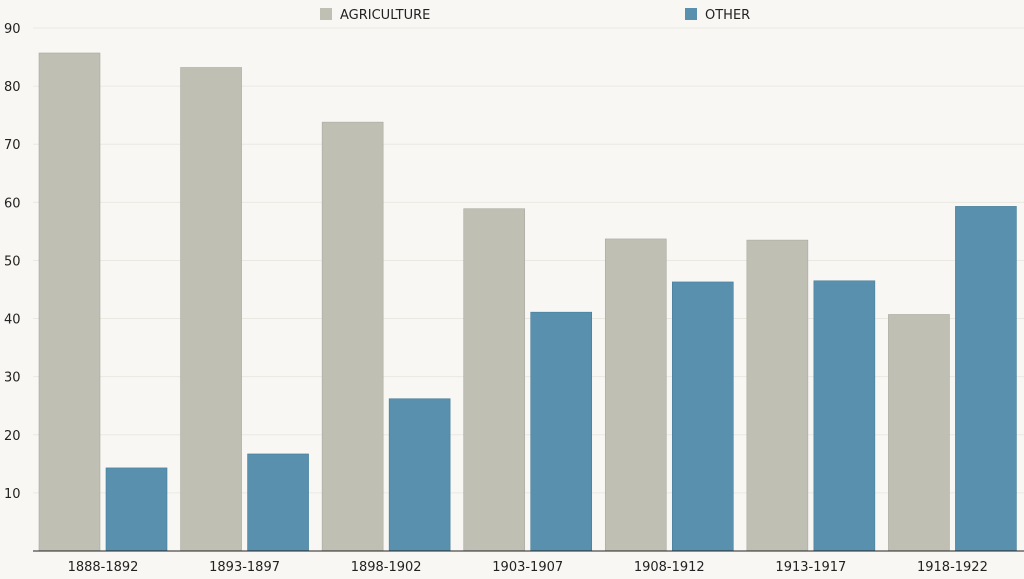  Describe the element at coordinates (777, 395) in the screenshot. I see `bar-agriculture-1913-1917` at that location.